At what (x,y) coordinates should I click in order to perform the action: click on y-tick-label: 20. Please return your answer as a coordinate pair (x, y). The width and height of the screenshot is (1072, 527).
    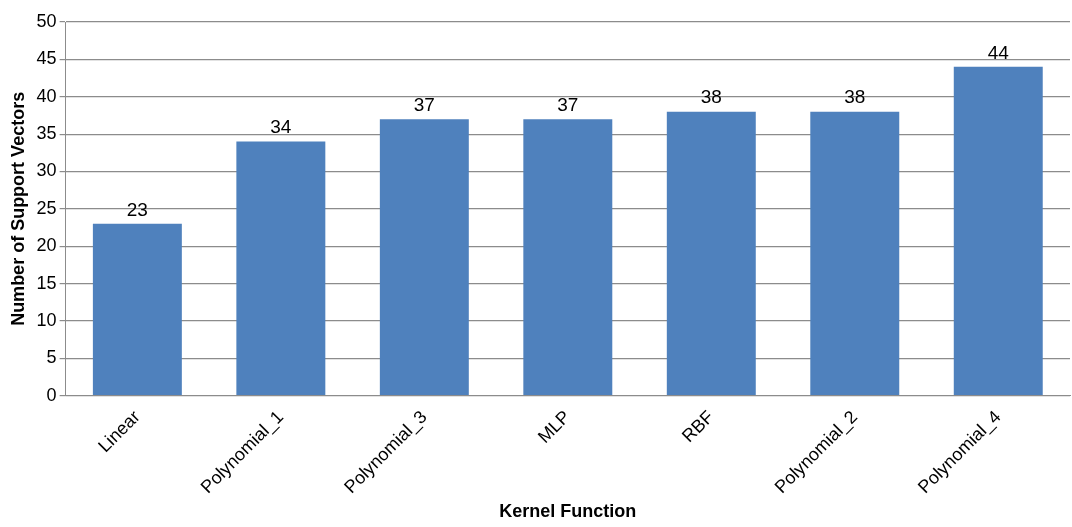
    Looking at the image, I should click on (46, 245).